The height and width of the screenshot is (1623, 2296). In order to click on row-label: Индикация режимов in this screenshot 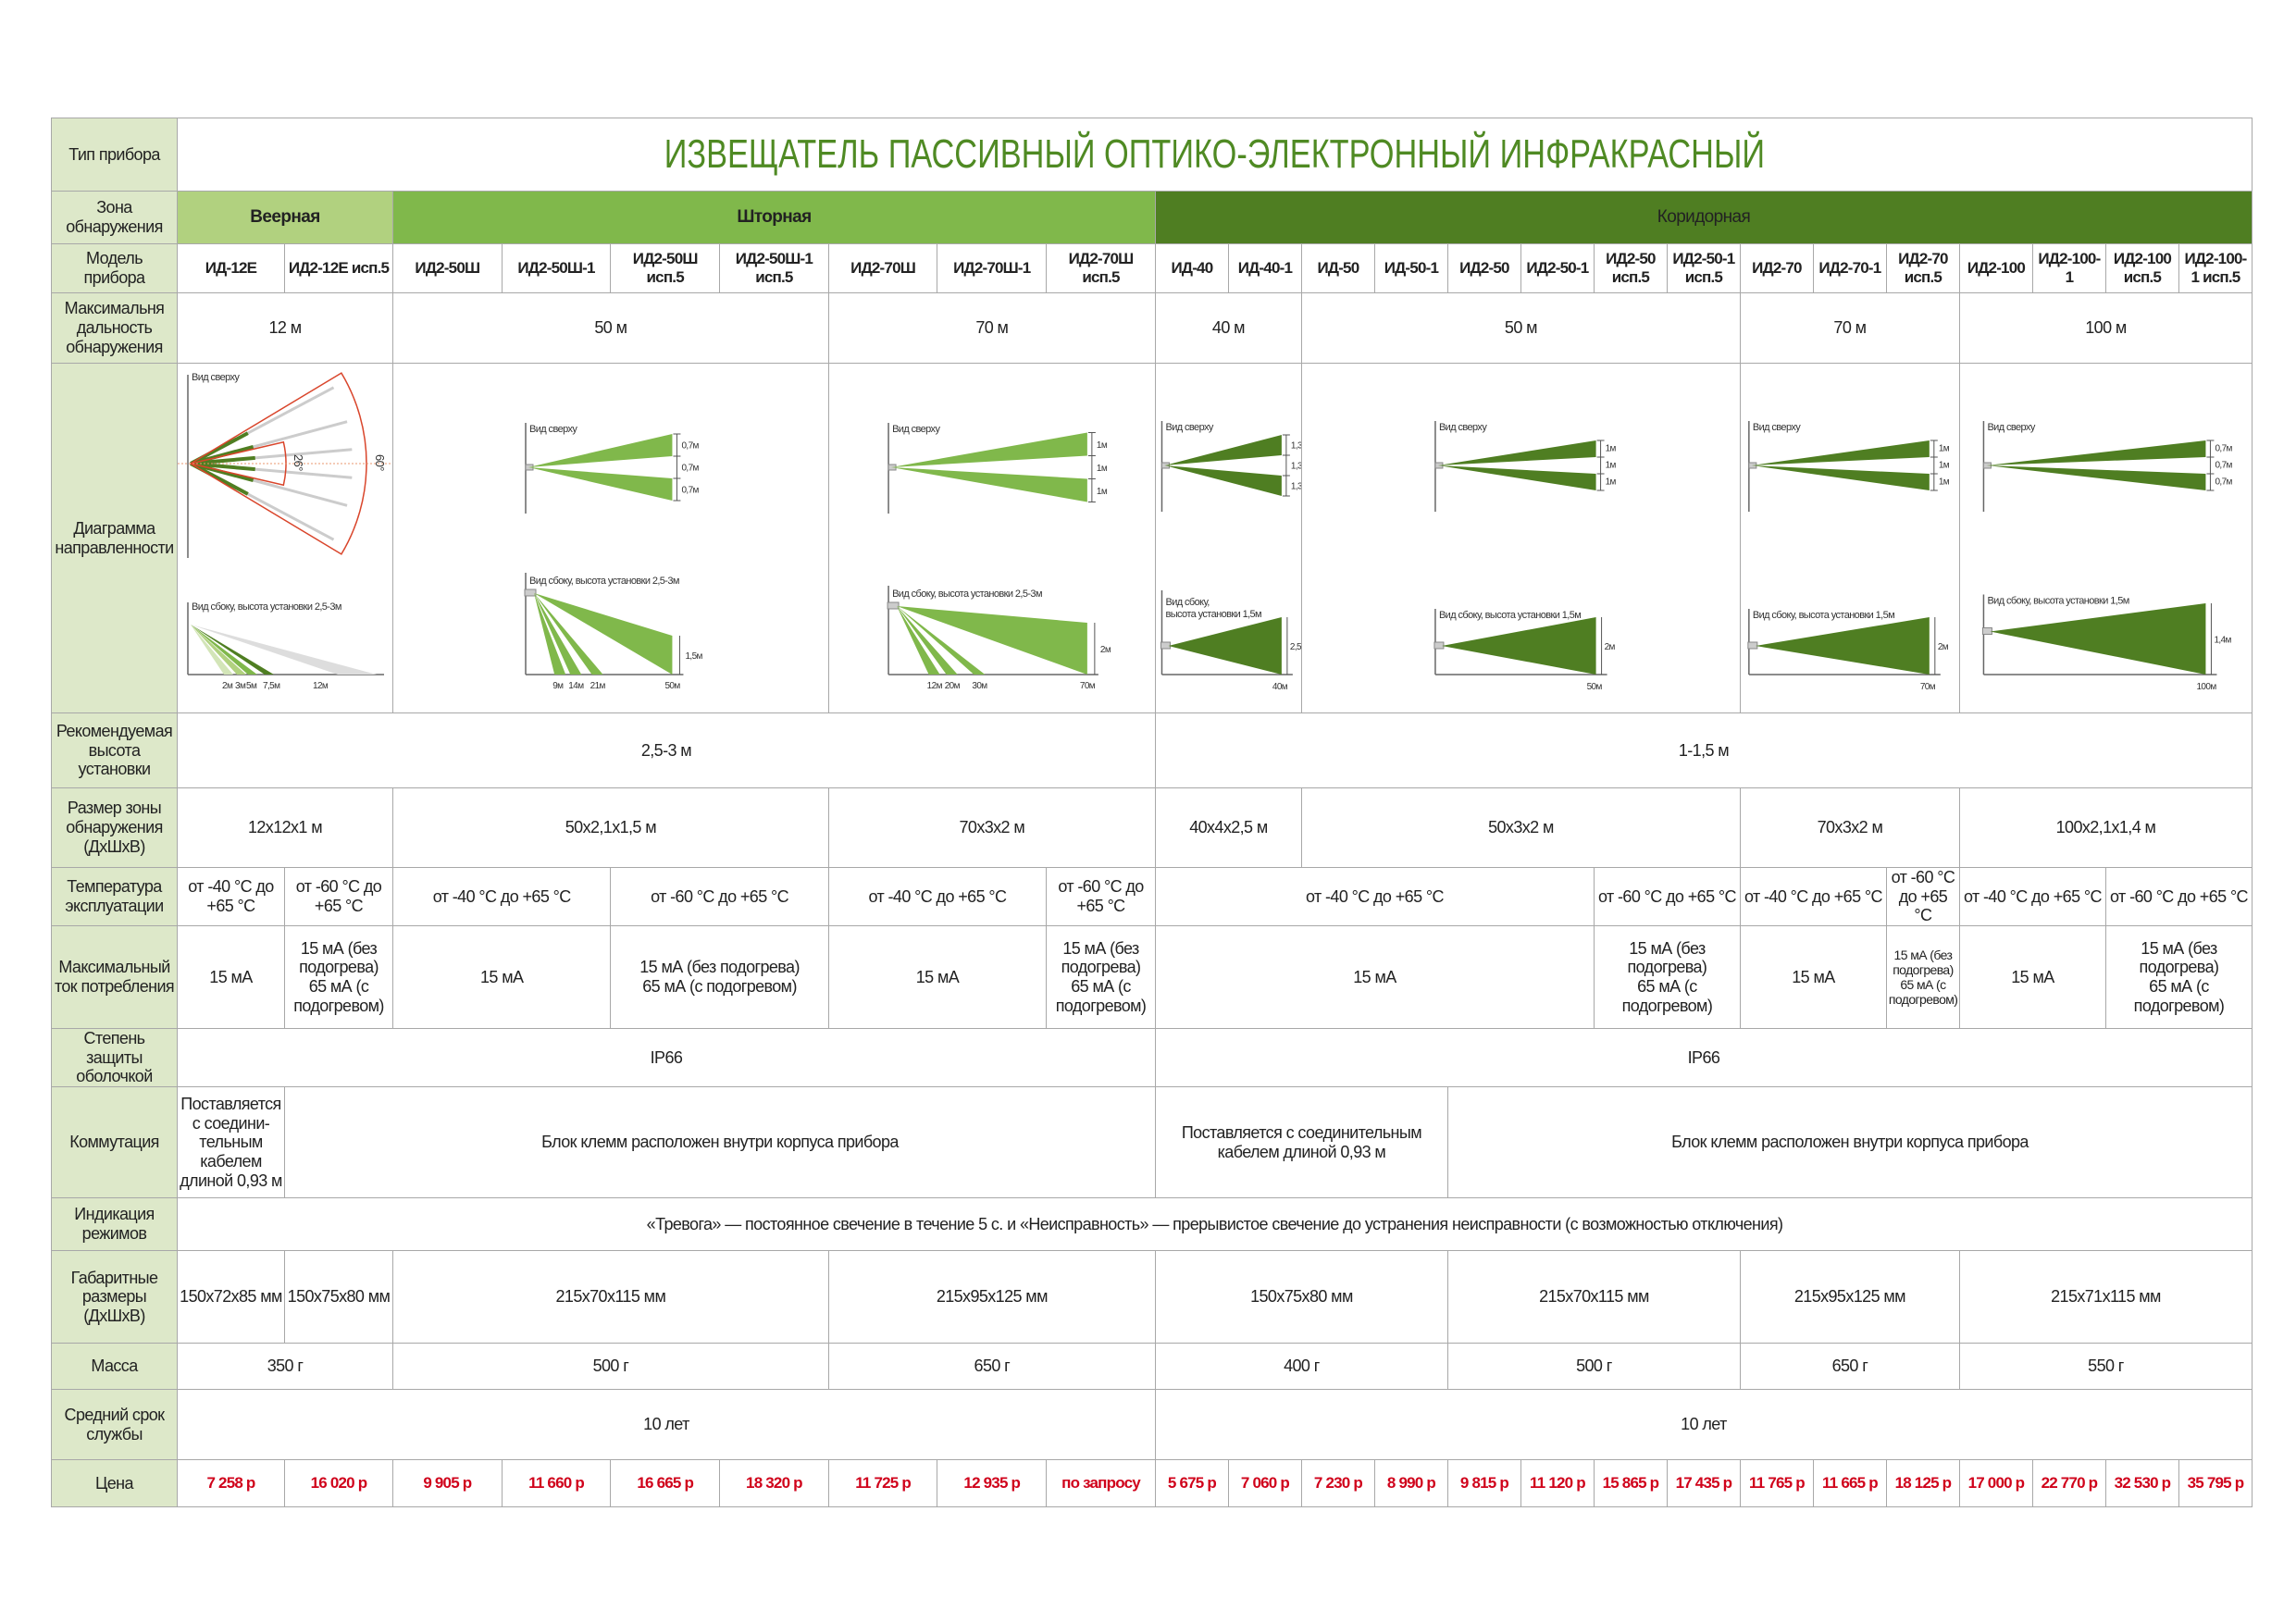, I will do `click(115, 1224)`.